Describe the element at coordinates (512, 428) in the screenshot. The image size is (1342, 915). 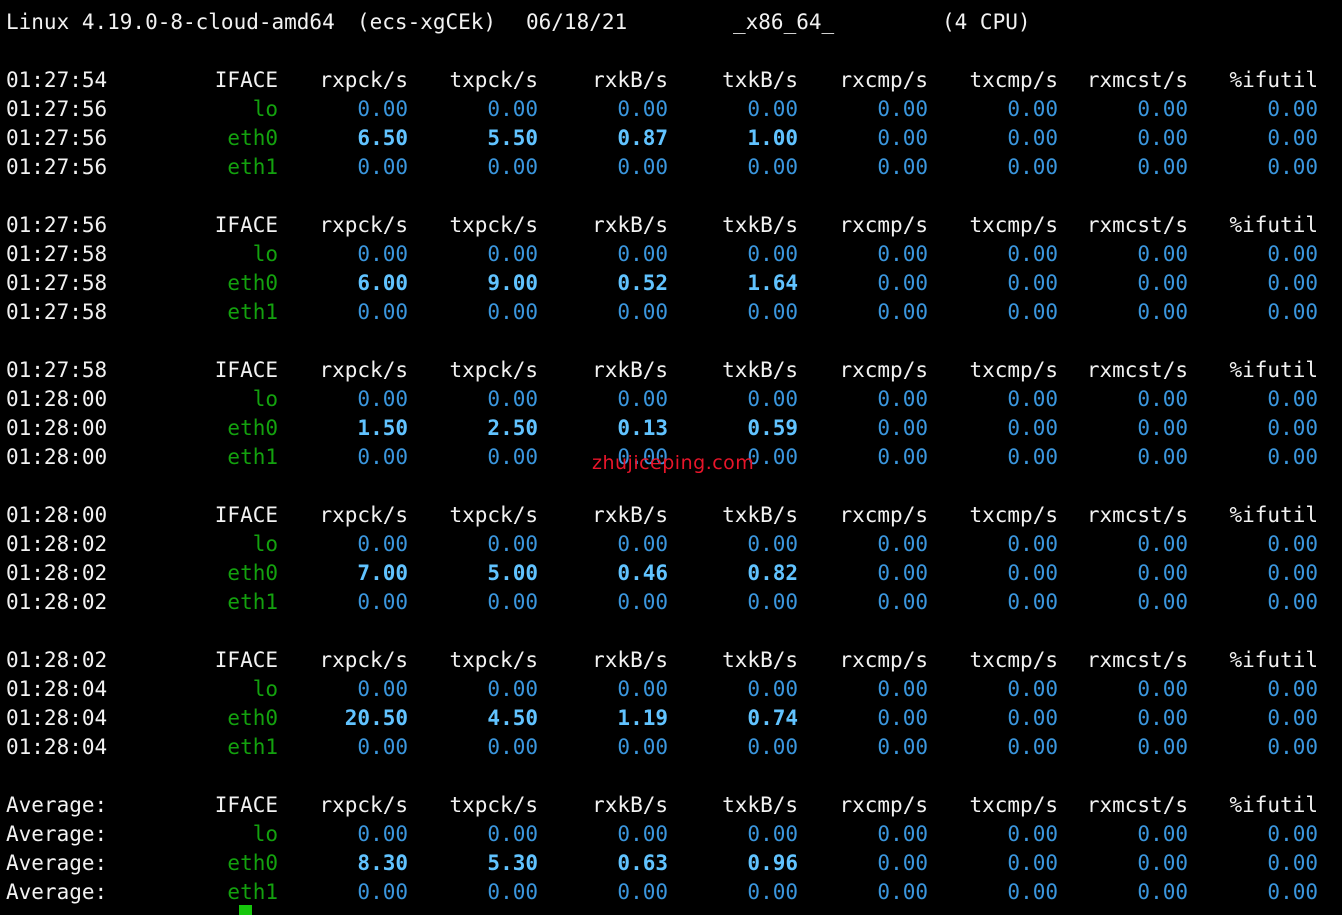
I see `row-value: 2.50` at that location.